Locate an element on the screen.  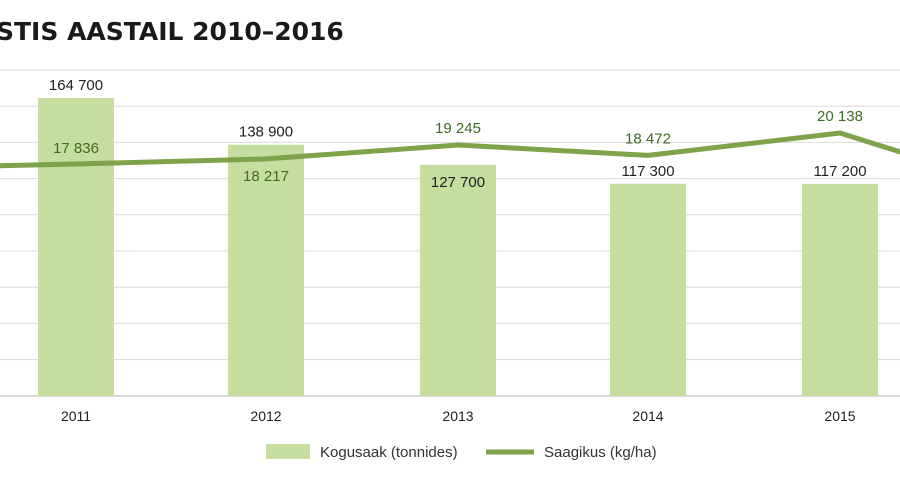
line-series is located at coordinates (450, 149).